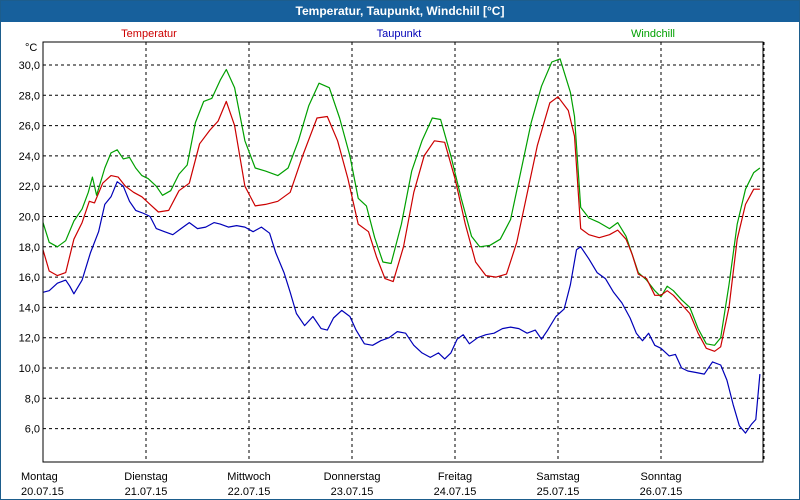  I want to click on y-tick-label: 28,0, so click(29, 96).